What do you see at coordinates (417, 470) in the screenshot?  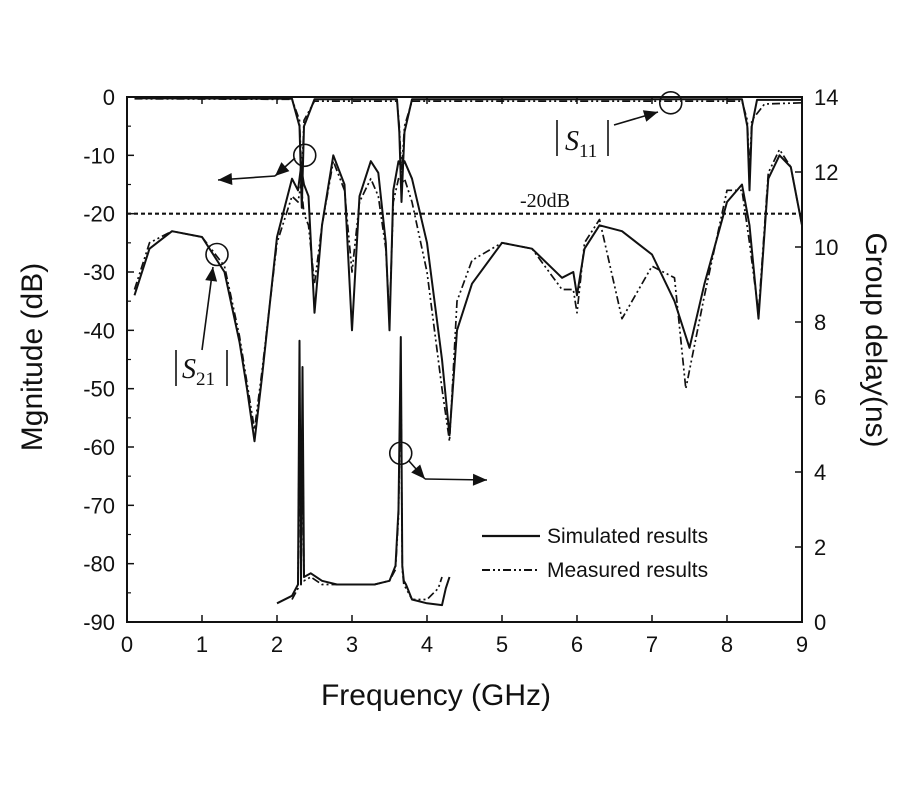 I see `right-pointer-leader` at bounding box center [417, 470].